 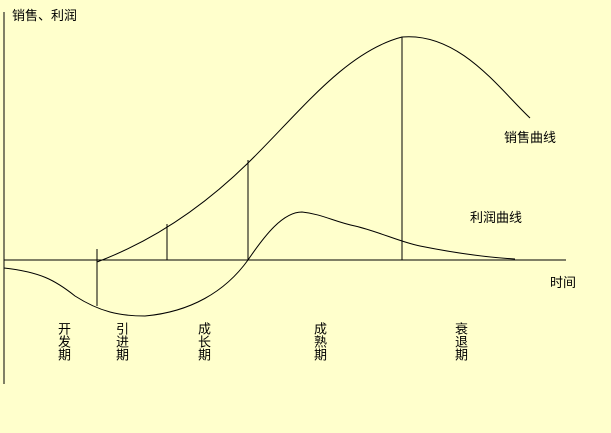 What do you see at coordinates (459, 341) in the screenshot?
I see `stage-label-decline: 衰退期` at bounding box center [459, 341].